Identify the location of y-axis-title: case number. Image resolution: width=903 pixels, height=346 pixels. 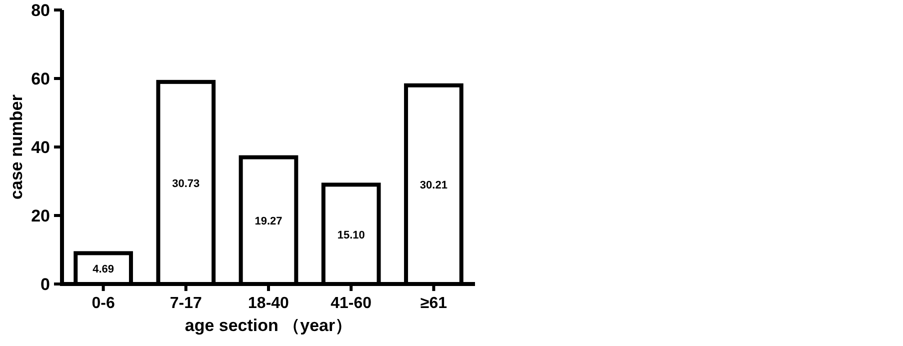
(16, 147).